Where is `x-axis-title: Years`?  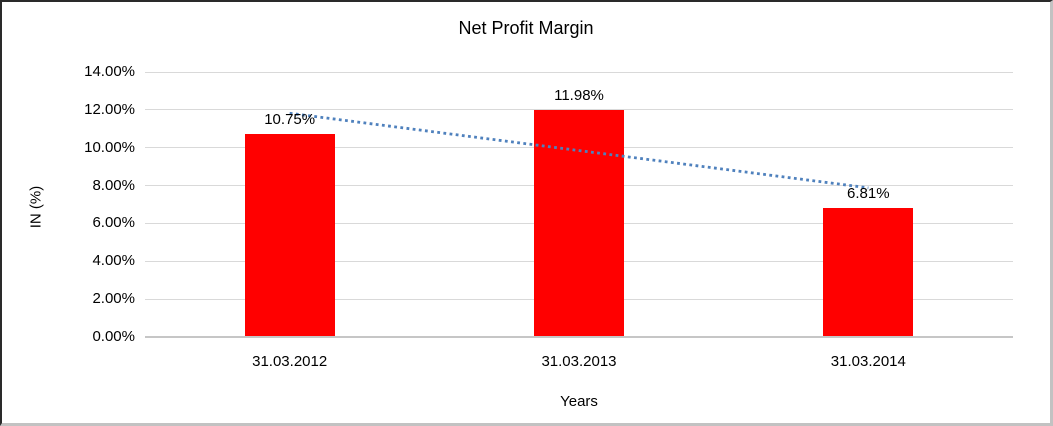
x-axis-title: Years is located at coordinates (579, 401).